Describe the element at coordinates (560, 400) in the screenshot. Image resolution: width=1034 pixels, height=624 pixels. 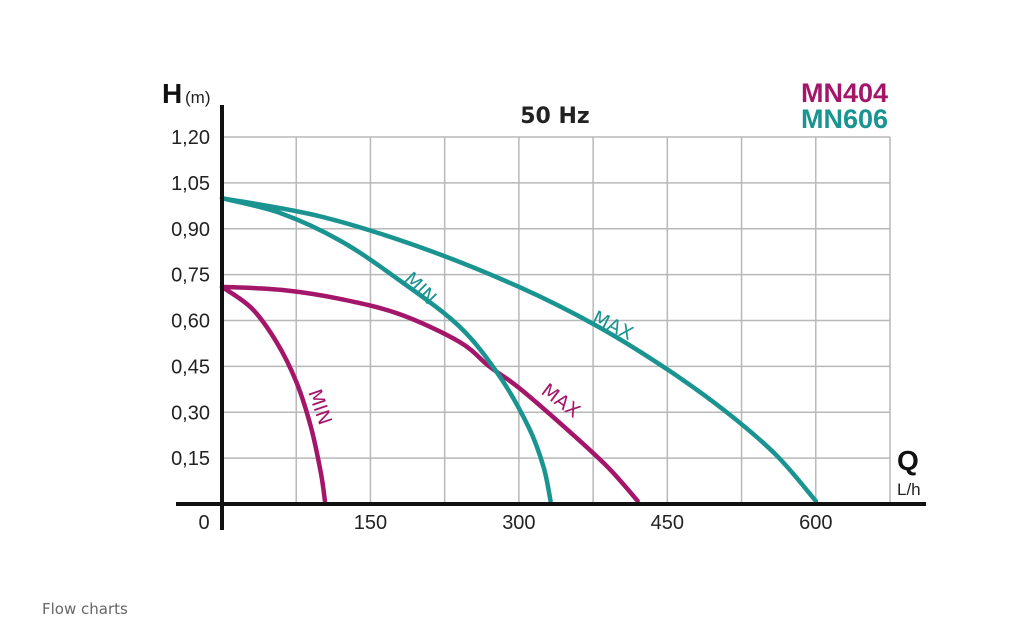
I see `mn404-max-label: MAX` at that location.